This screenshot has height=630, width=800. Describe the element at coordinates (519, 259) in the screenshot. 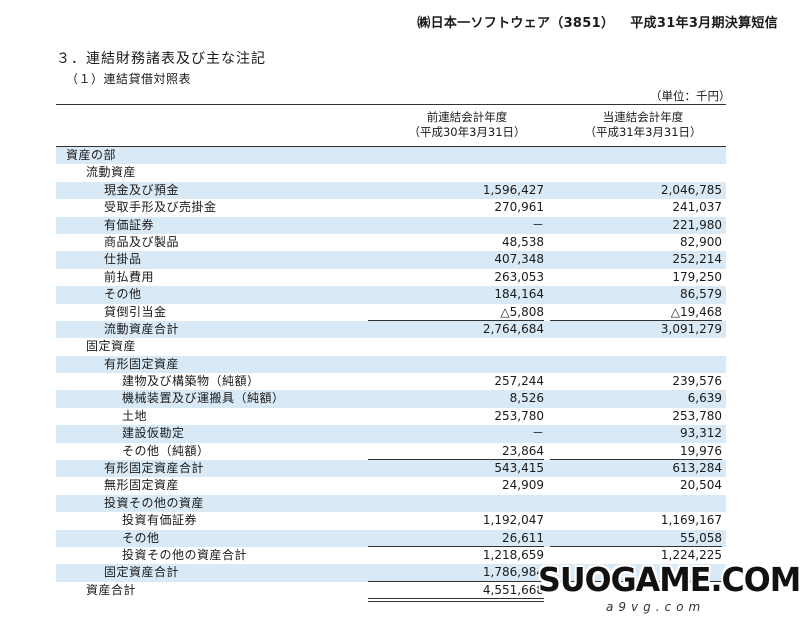

I see `value-prev-year: 407,348` at that location.